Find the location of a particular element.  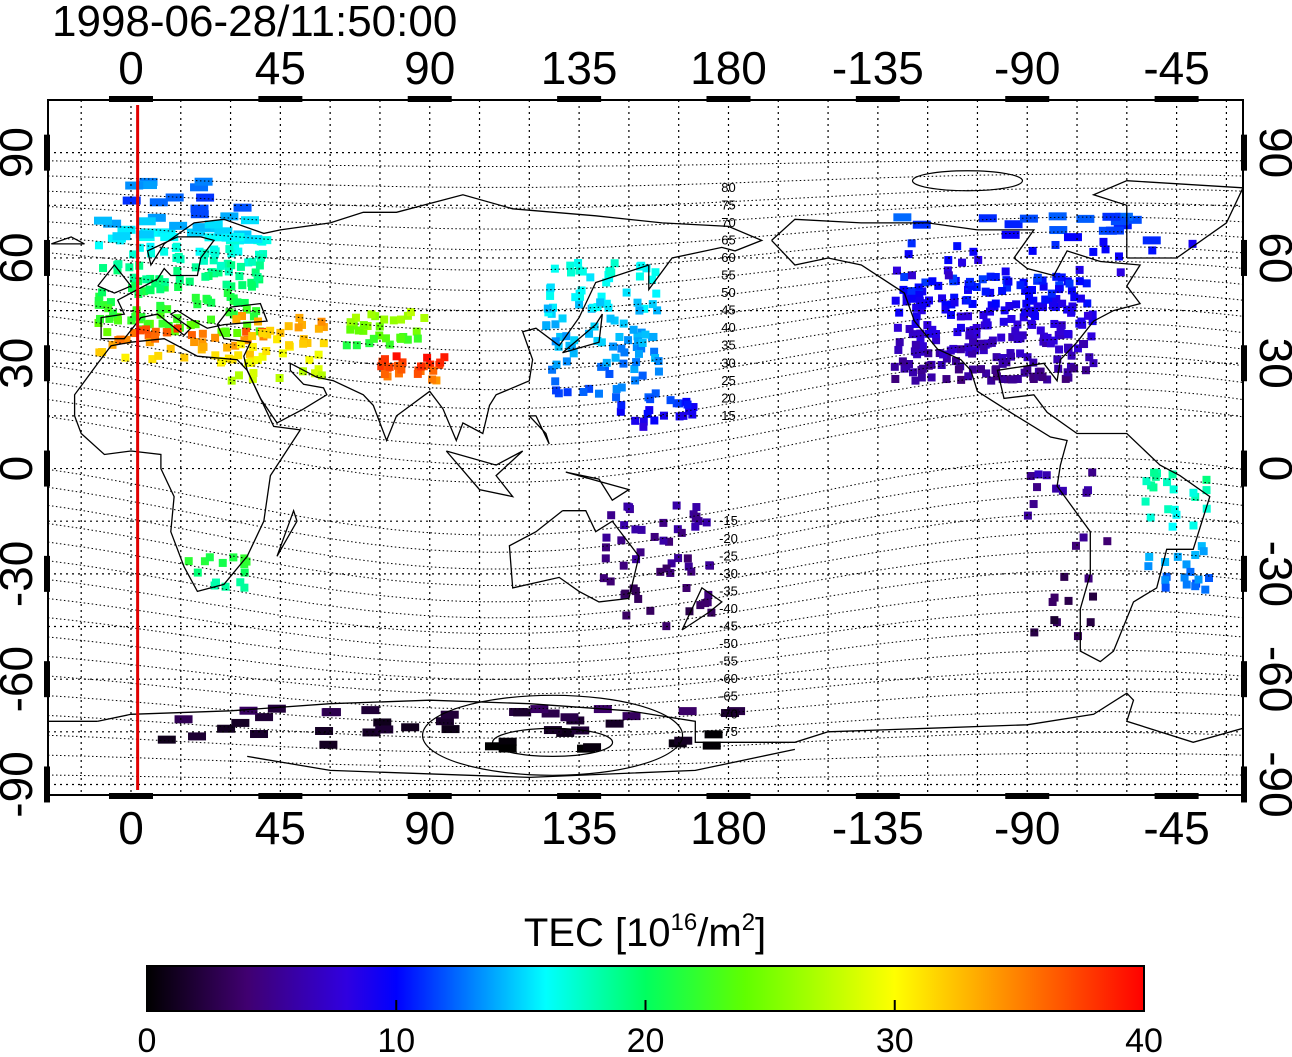

colorbar-ticks: 0 10 20 30 40 is located at coordinates (650, 1028).